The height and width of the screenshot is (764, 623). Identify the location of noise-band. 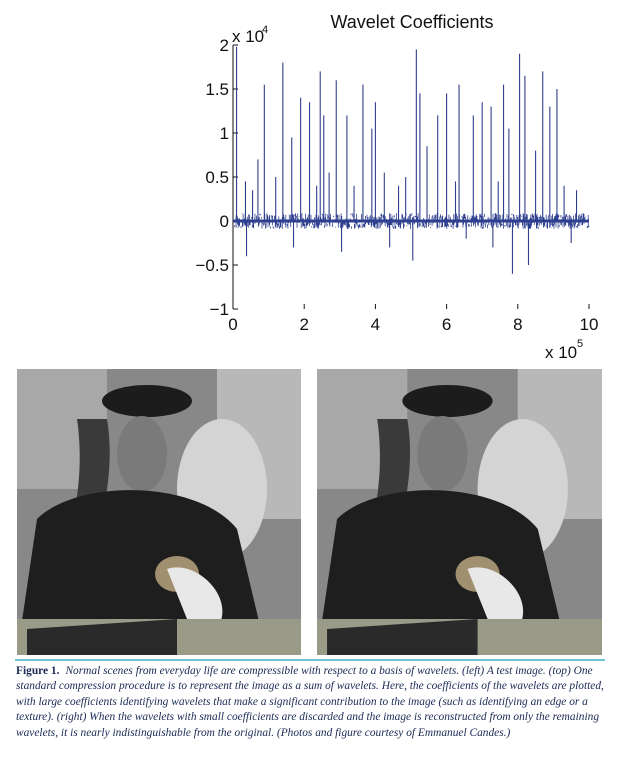
(411, 221).